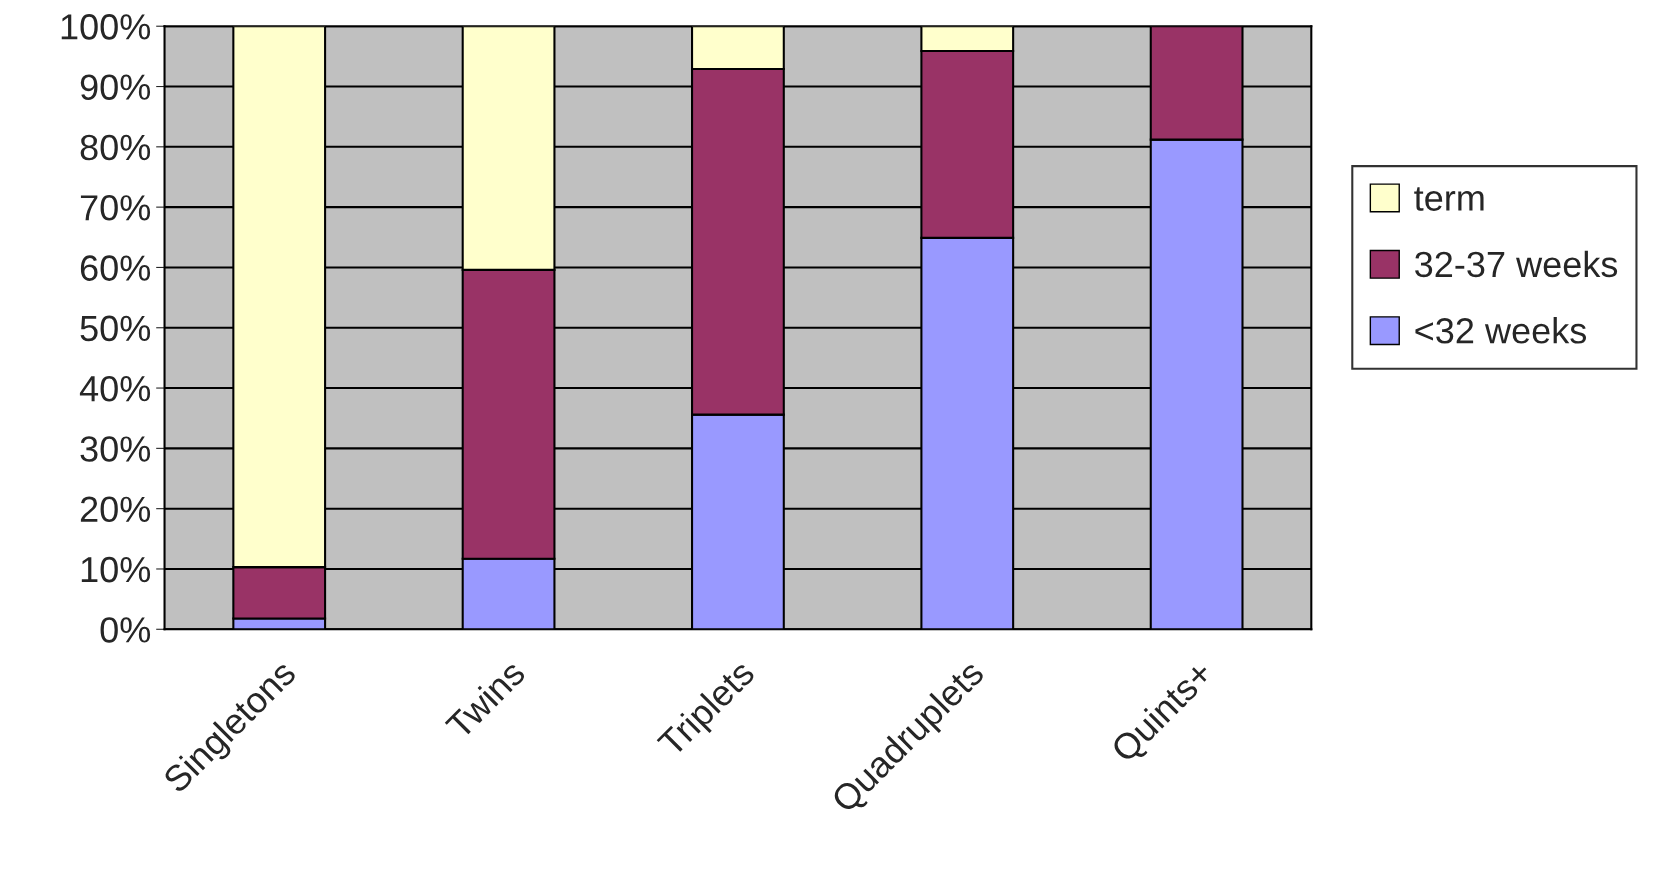  I want to click on y-tick-label: 60%, so click(115, 268).